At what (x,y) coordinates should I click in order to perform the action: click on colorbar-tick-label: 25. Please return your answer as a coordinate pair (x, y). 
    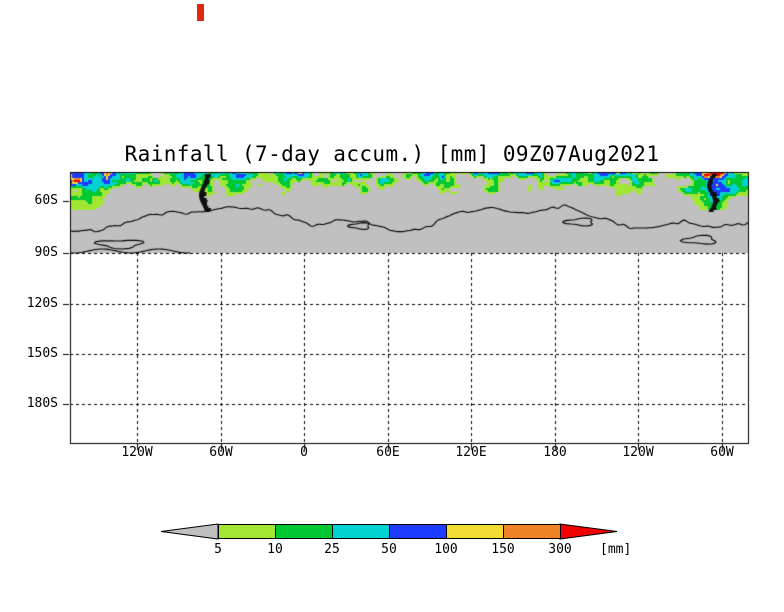
    Looking at the image, I should click on (332, 549).